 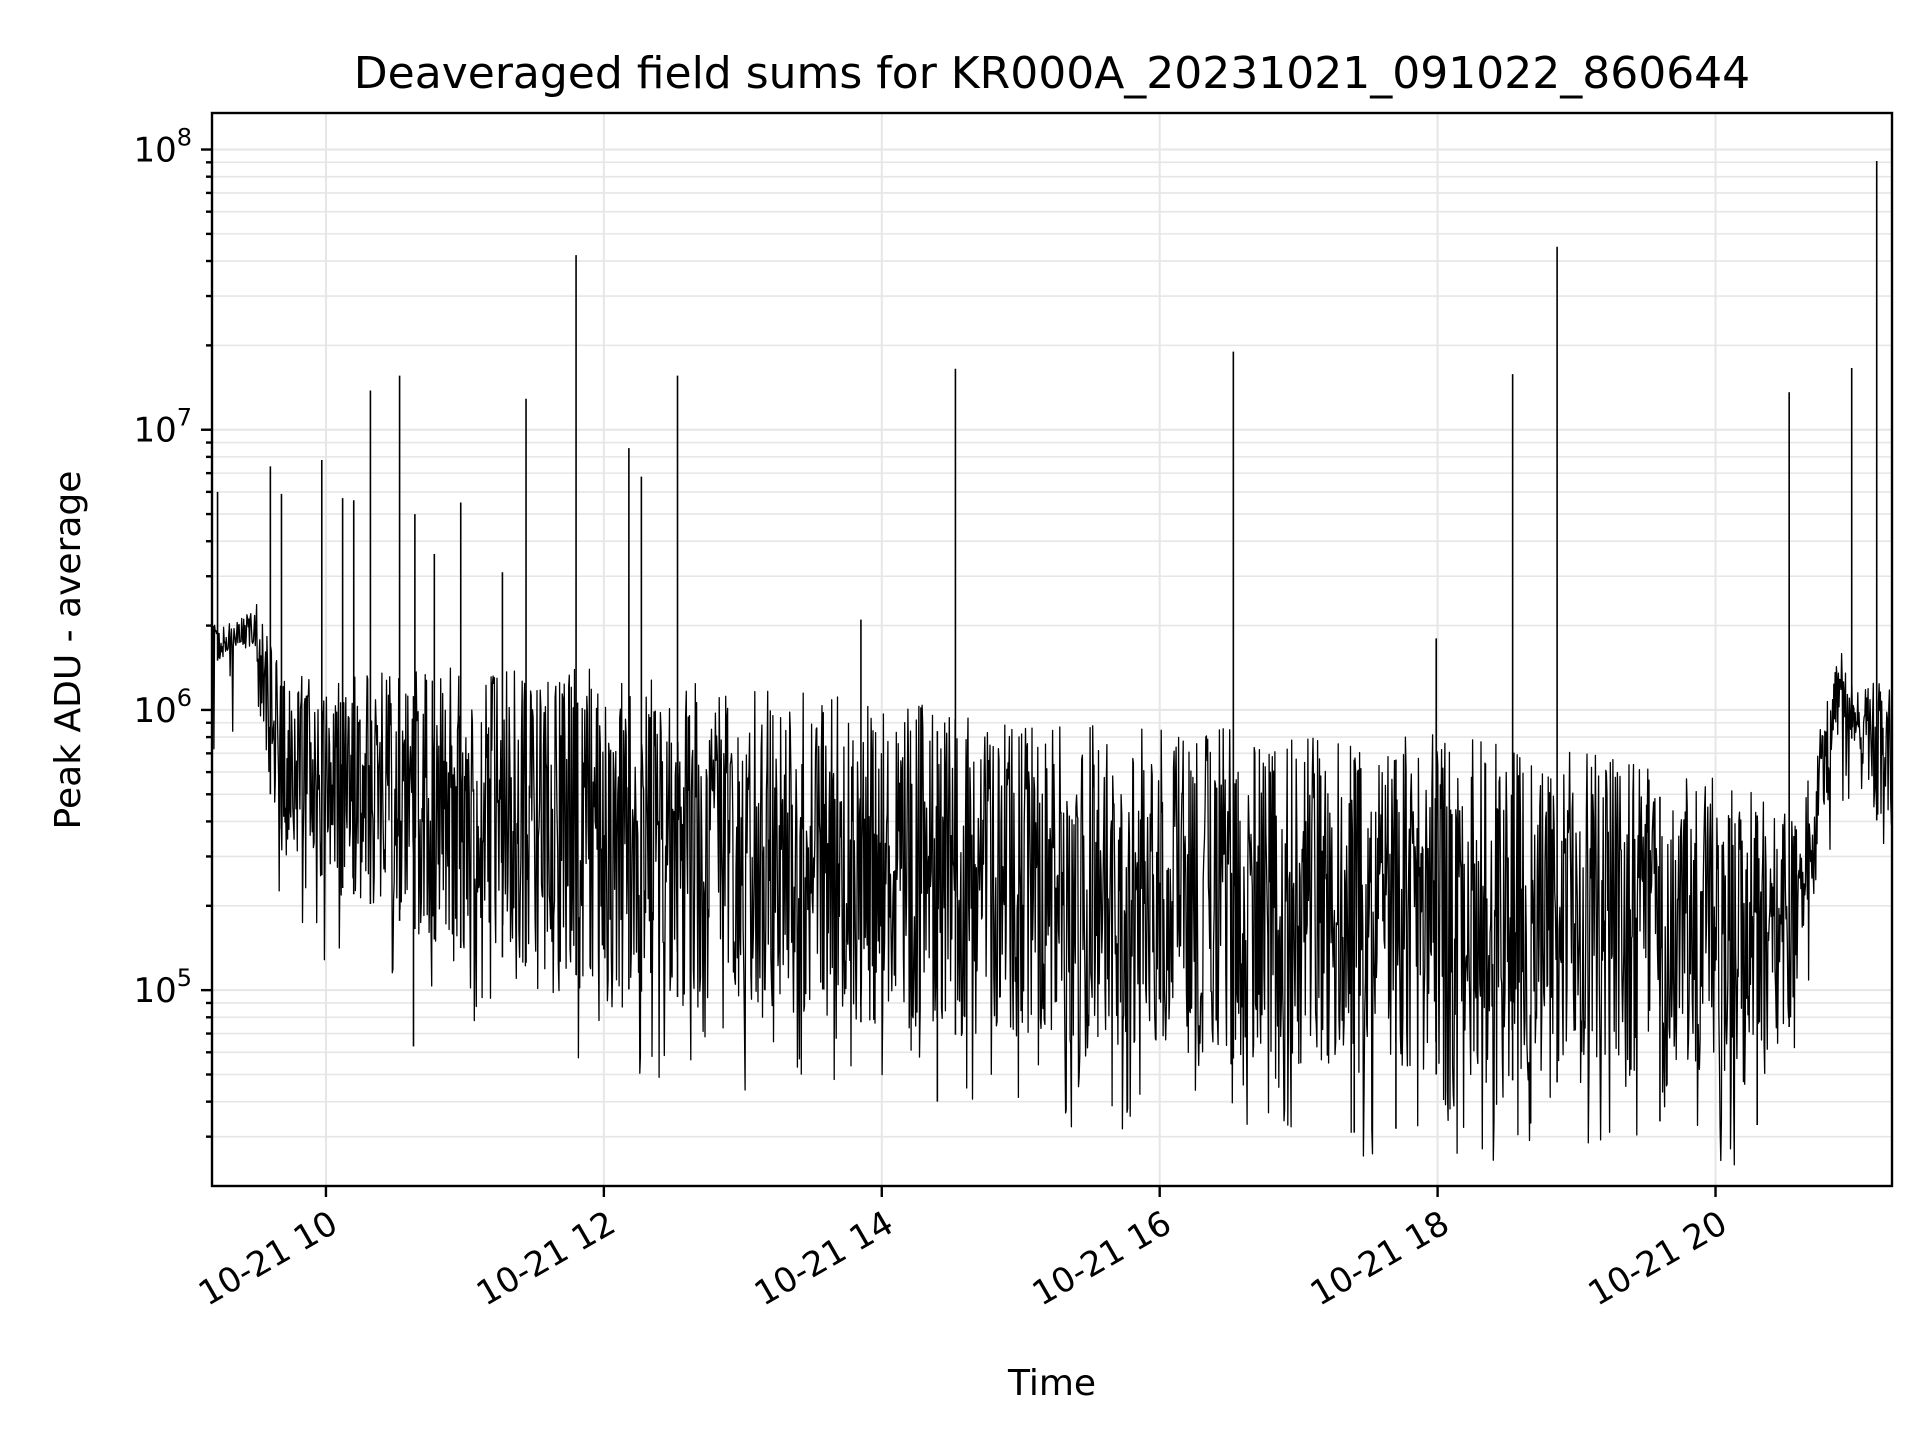 I want to click on y-tick-label: 10⁸, so click(x=162, y=147).